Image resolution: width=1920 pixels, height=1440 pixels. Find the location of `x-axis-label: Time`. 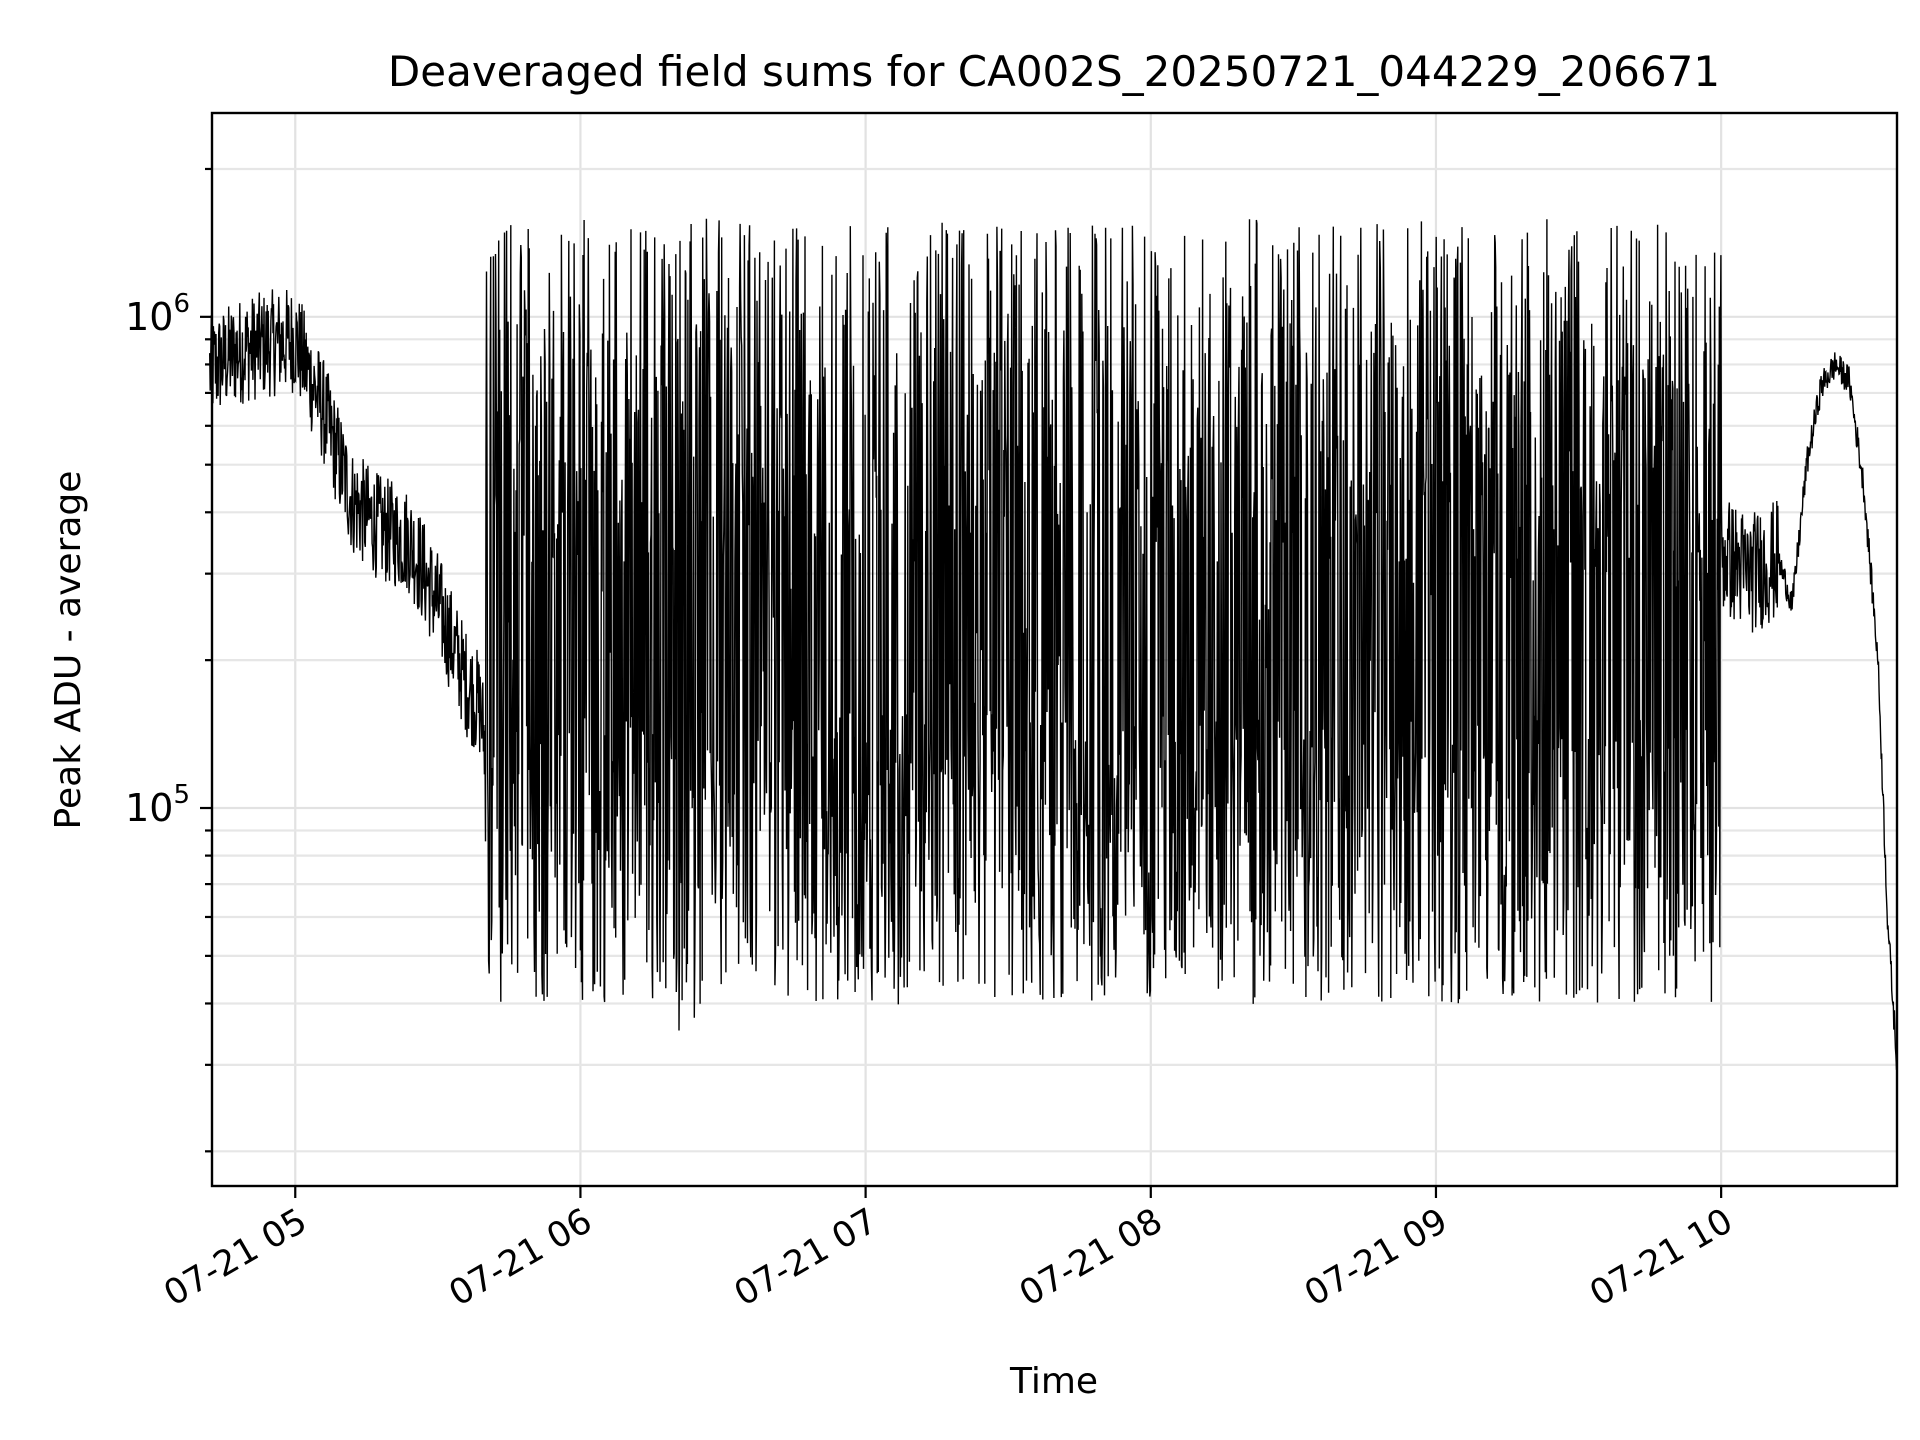

x-axis-label: Time is located at coordinates (1053, 1381).